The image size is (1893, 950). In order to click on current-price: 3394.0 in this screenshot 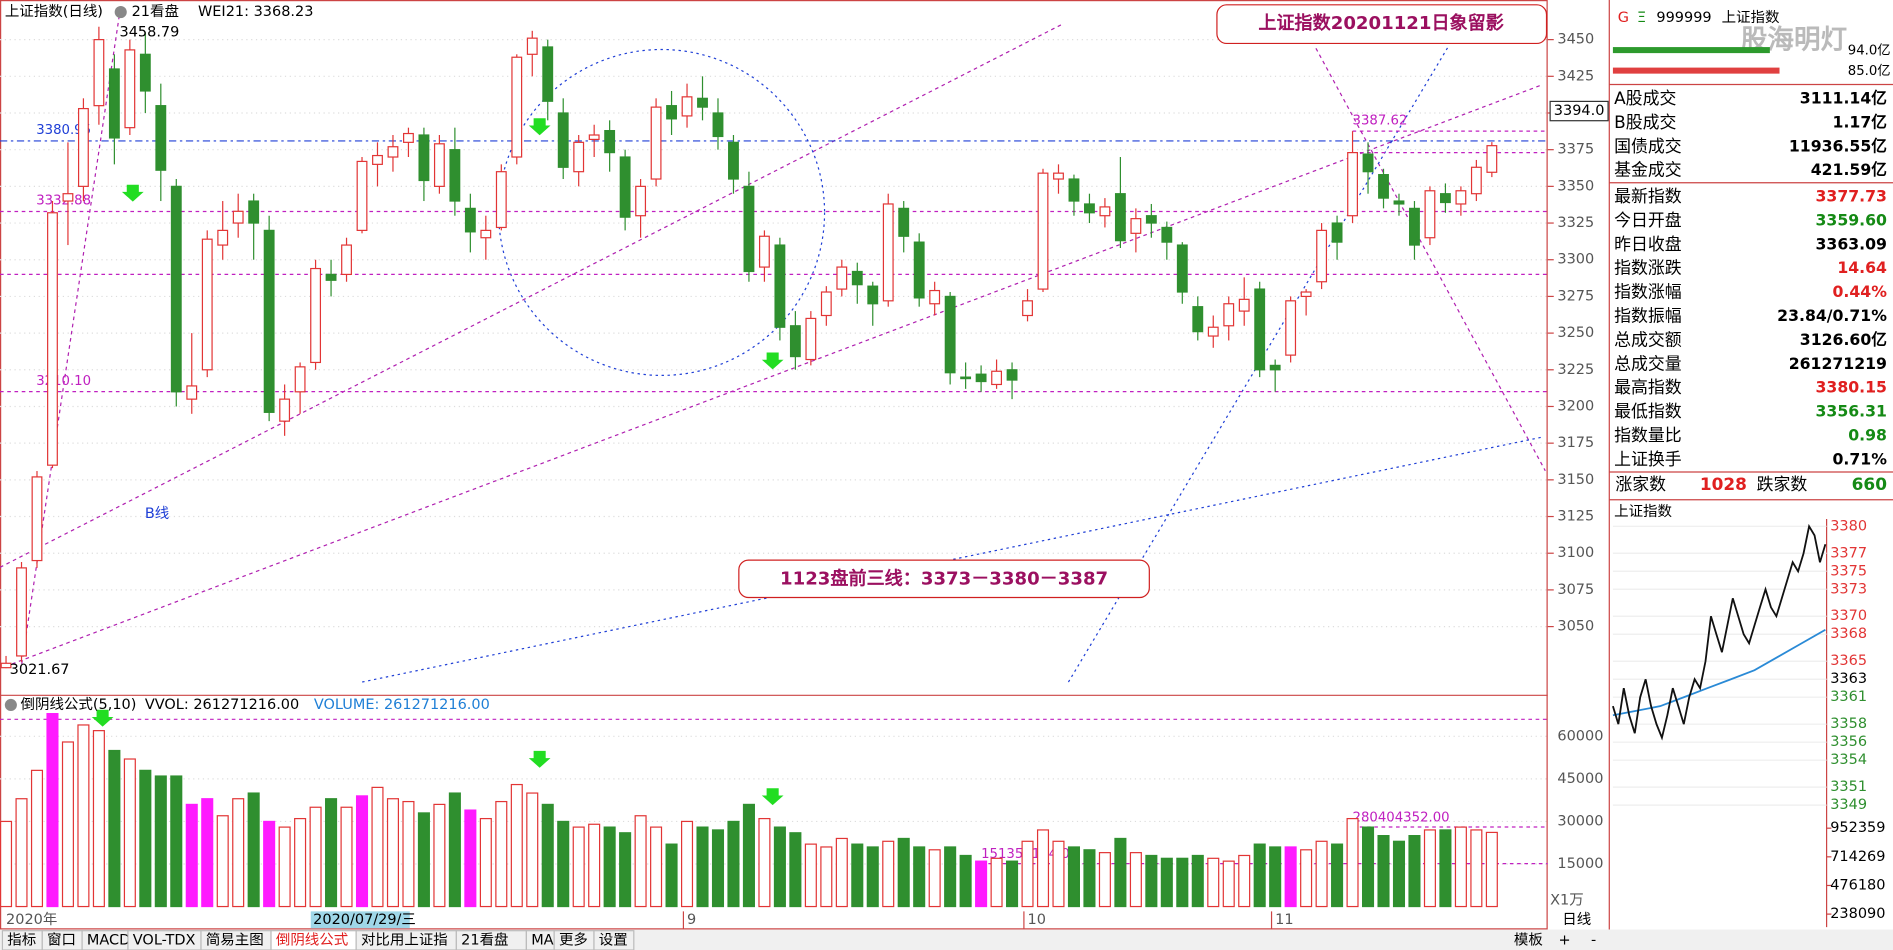, I will do `click(1579, 111)`.